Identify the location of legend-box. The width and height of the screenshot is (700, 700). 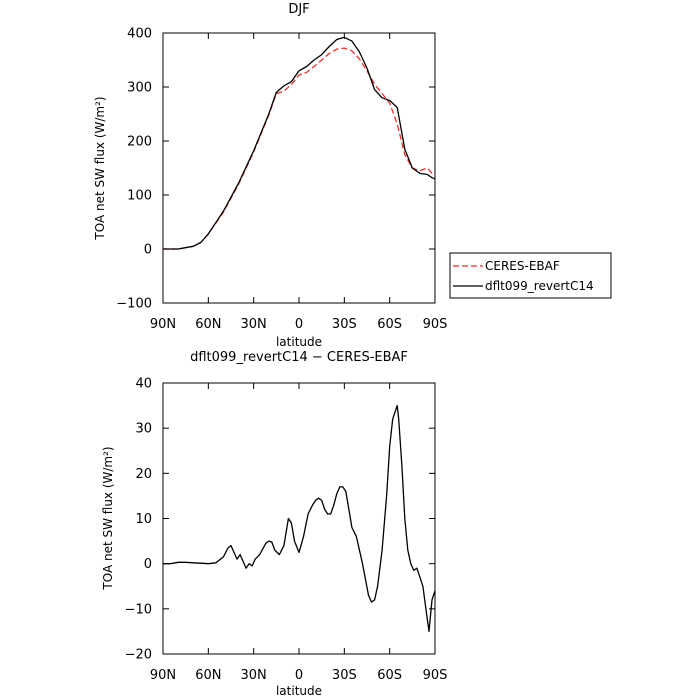
(530, 275).